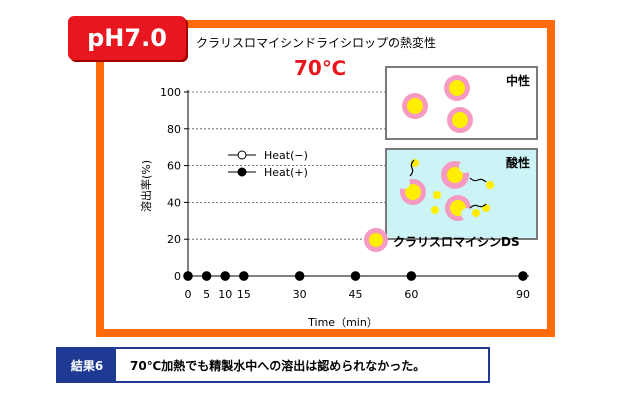  Describe the element at coordinates (146, 186) in the screenshot. I see `y-axis-label: 溶出率(%)` at that location.